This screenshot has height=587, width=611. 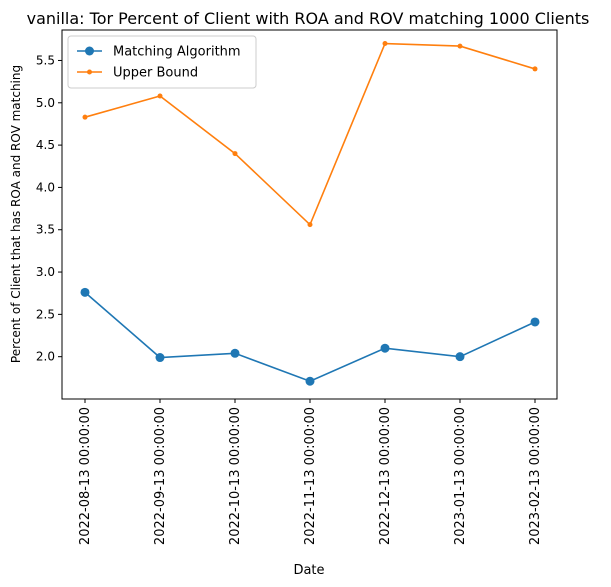 What do you see at coordinates (85, 476) in the screenshot?
I see `x-tick-label: 2022-08-13 00:00:00` at bounding box center [85, 476].